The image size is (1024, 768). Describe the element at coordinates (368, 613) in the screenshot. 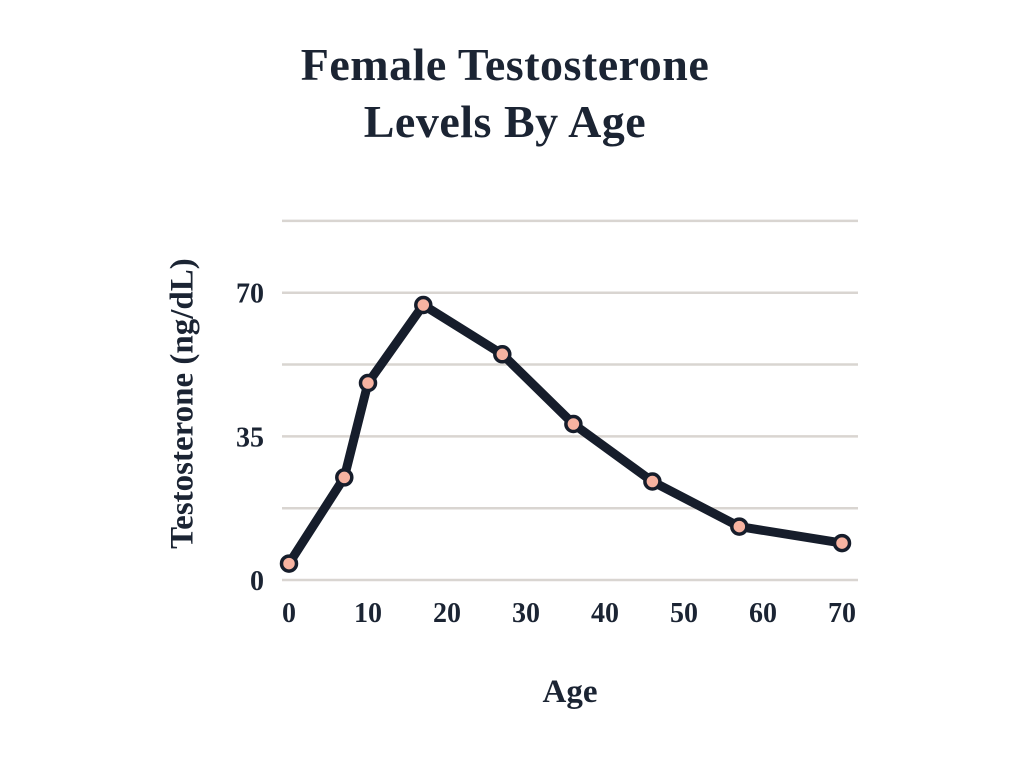

I see `x-tick-label: 10` at that location.